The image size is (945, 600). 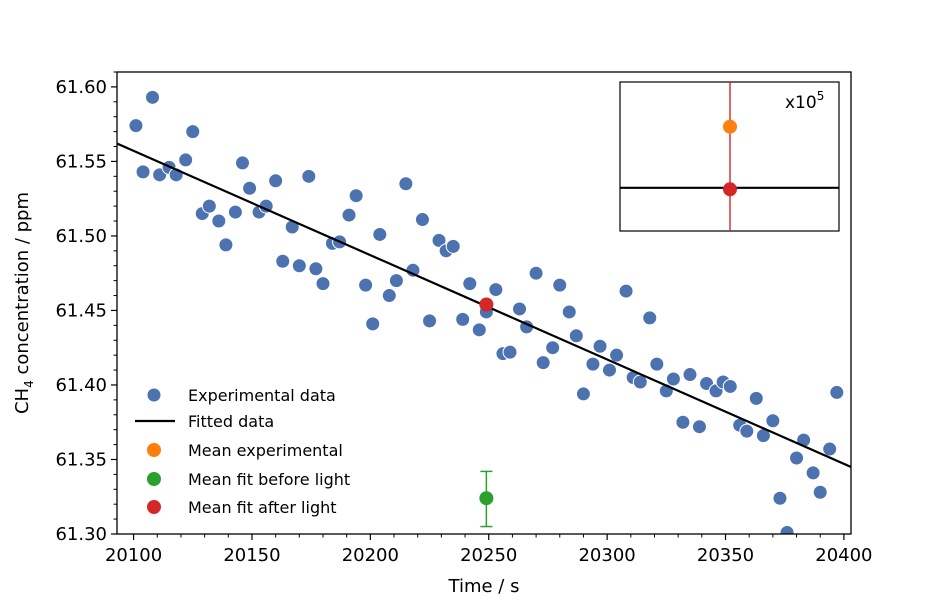 What do you see at coordinates (484, 586) in the screenshot?
I see `x-axis-label: Time / s` at bounding box center [484, 586].